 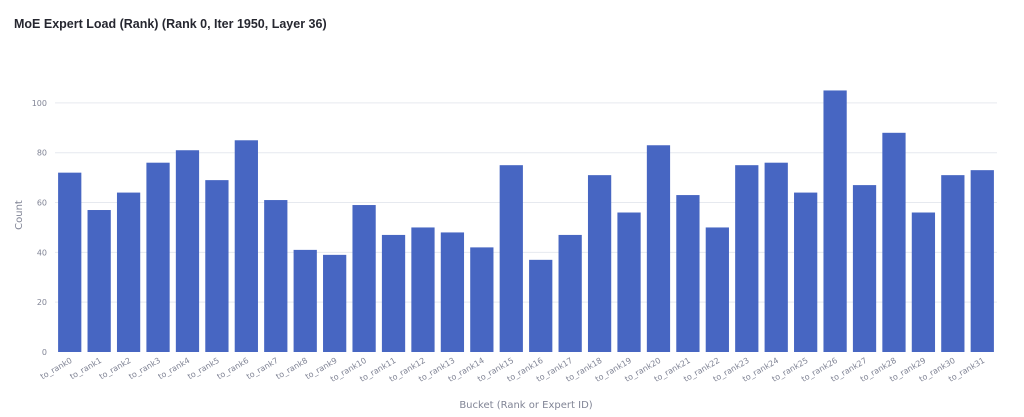 What do you see at coordinates (953, 263) in the screenshot?
I see `bar-to_rank30` at bounding box center [953, 263].